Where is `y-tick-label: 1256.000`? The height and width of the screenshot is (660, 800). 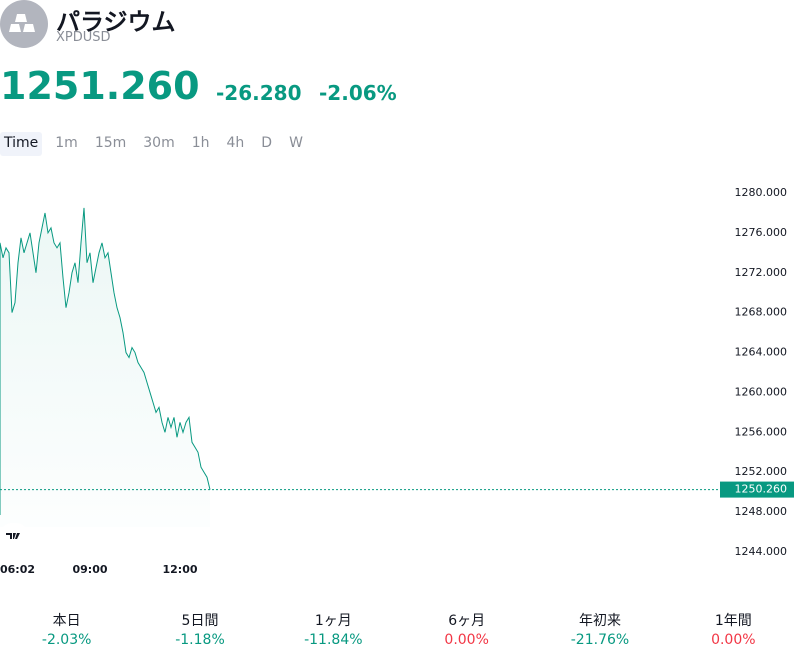
y-tick-label: 1256.000 is located at coordinates (761, 431).